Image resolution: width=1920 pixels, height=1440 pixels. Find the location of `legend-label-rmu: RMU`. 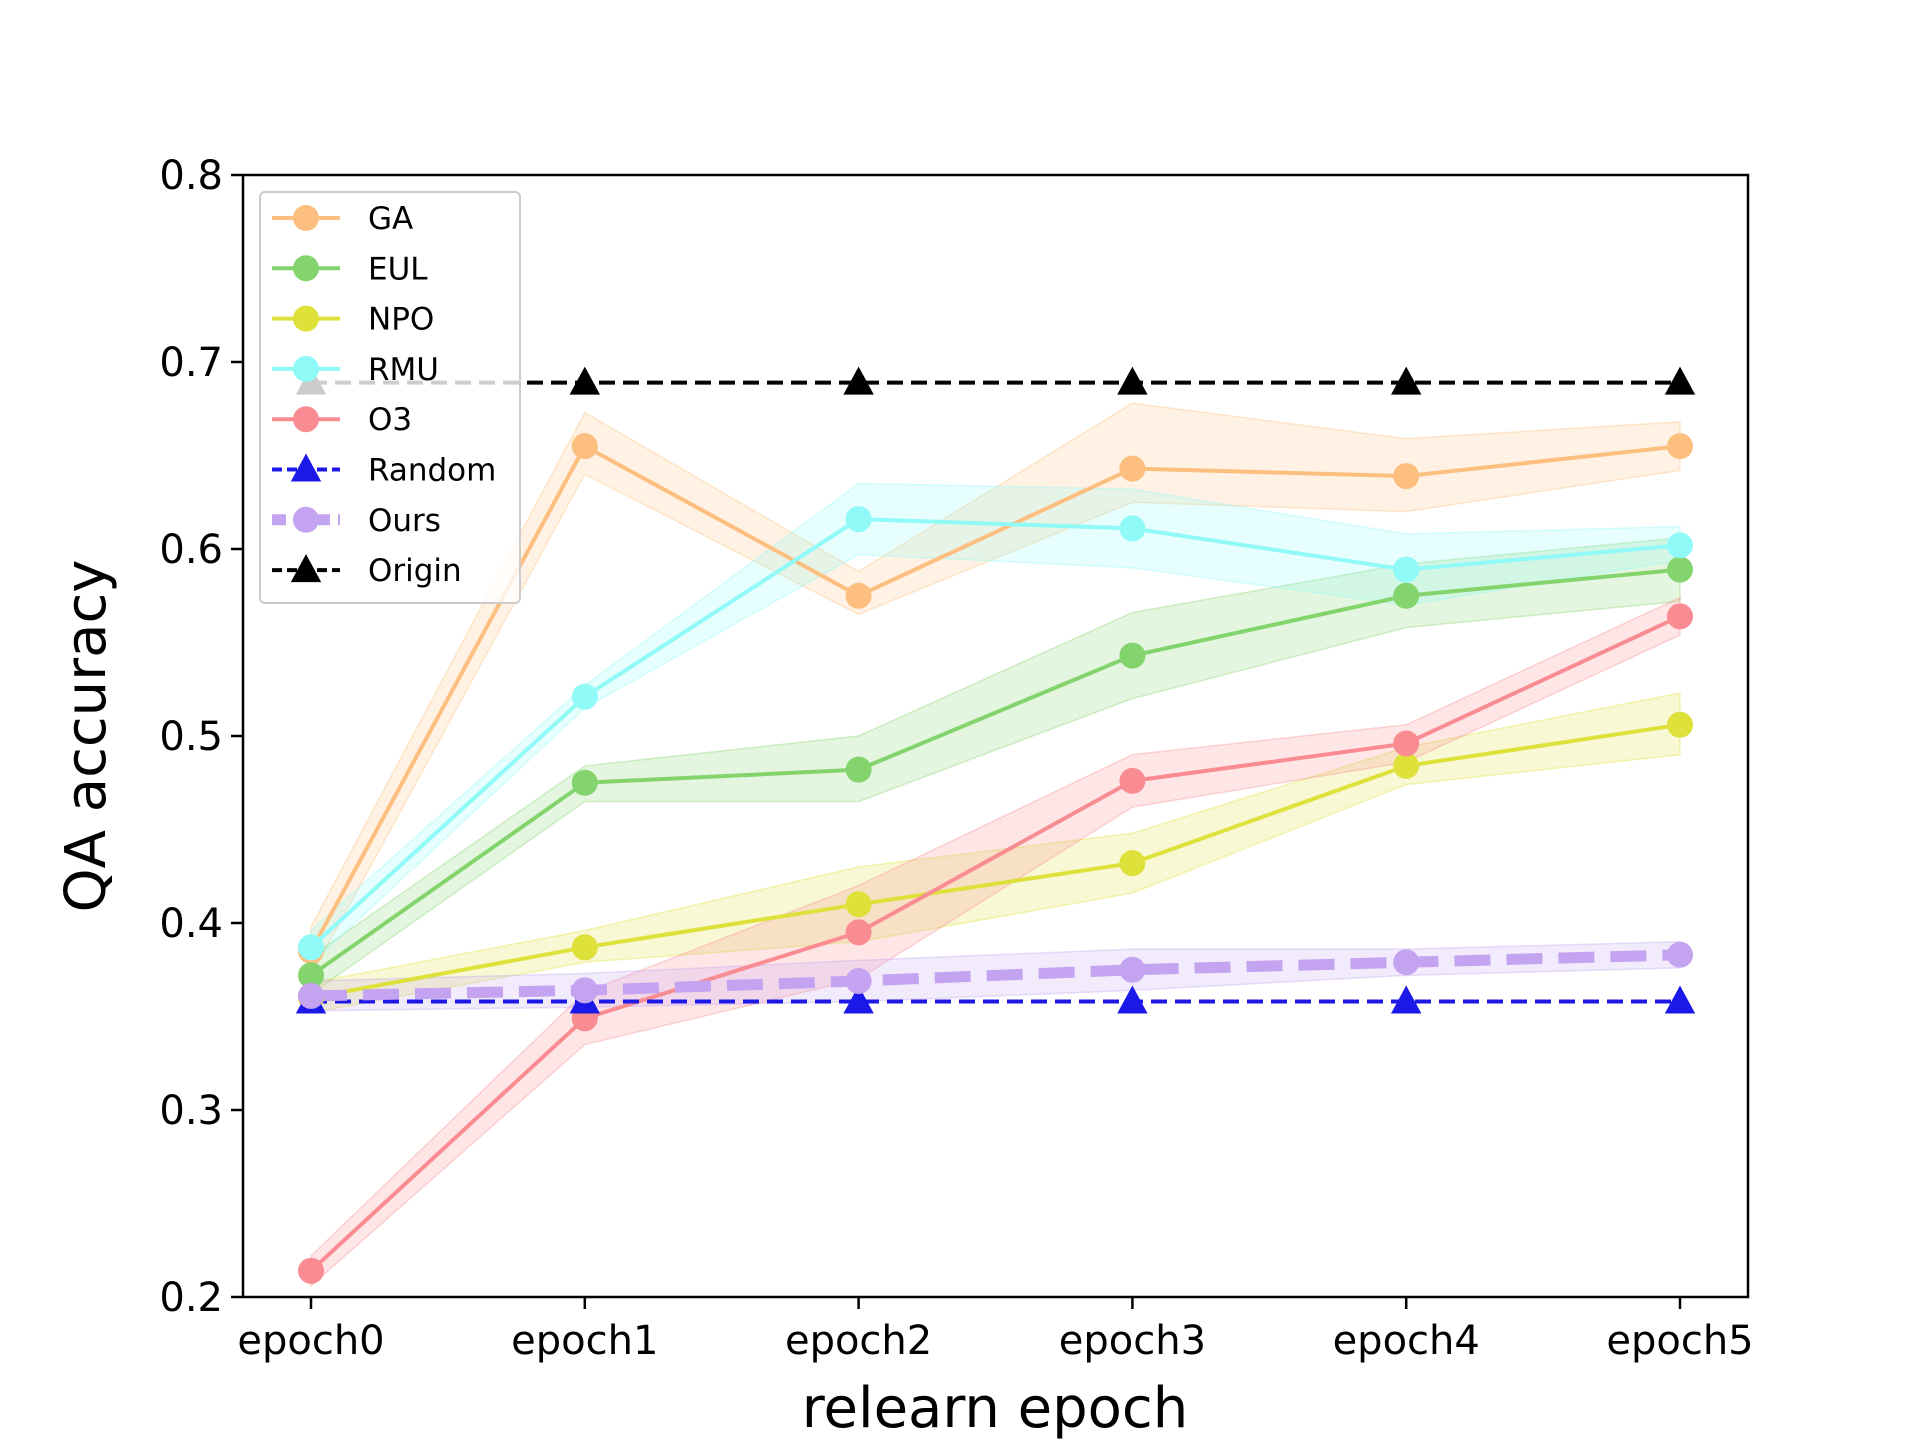

legend-label-rmu: RMU is located at coordinates (403, 370).